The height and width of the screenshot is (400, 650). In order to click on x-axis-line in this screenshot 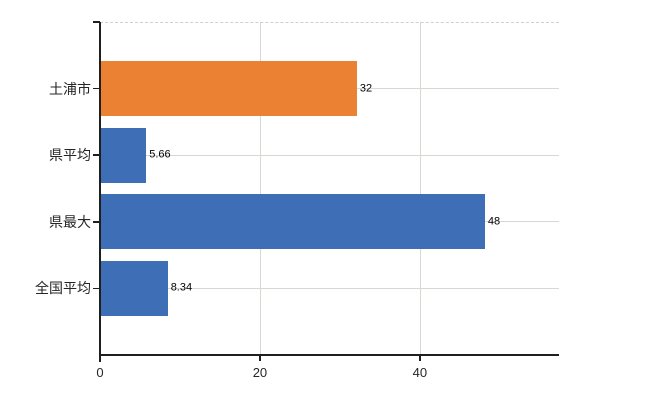, I will do `click(329, 355)`.